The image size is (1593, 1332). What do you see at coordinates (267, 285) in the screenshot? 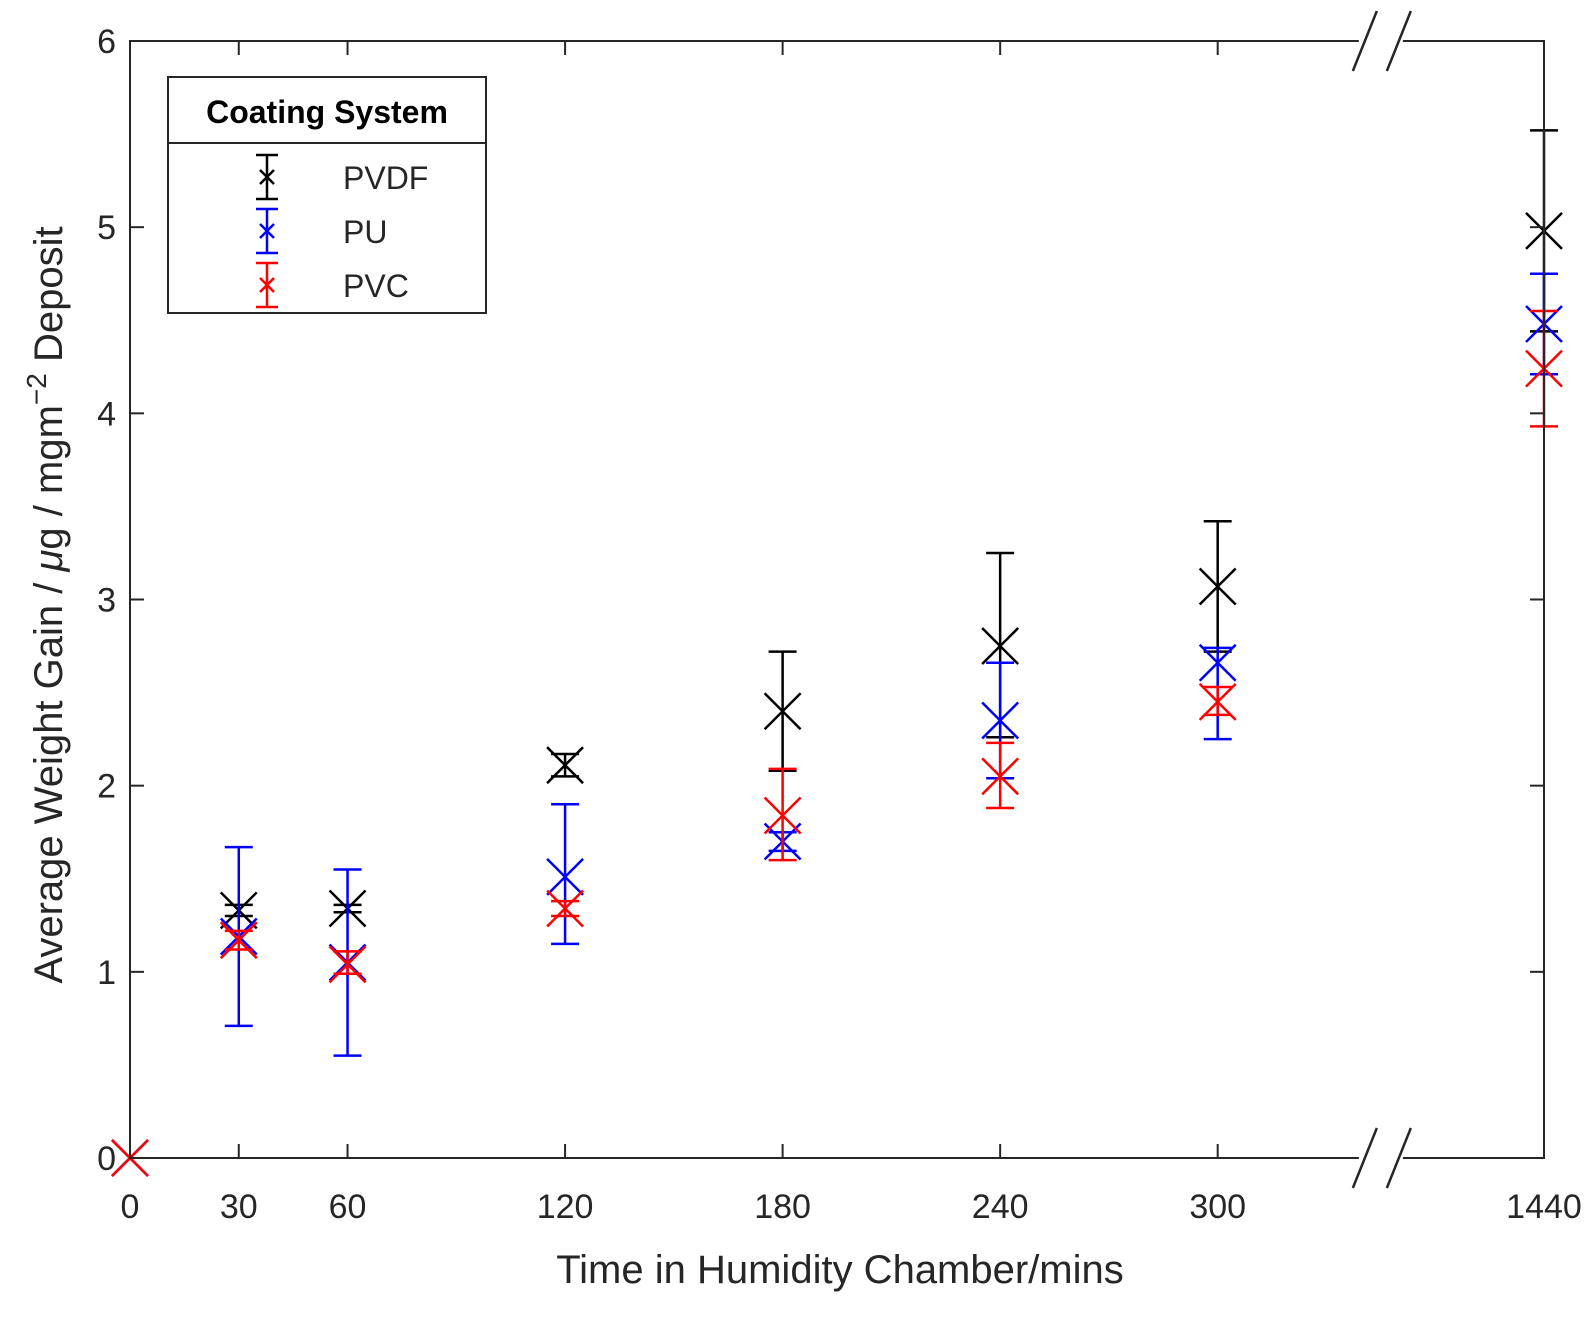
I see `legend-marker-pvc` at bounding box center [267, 285].